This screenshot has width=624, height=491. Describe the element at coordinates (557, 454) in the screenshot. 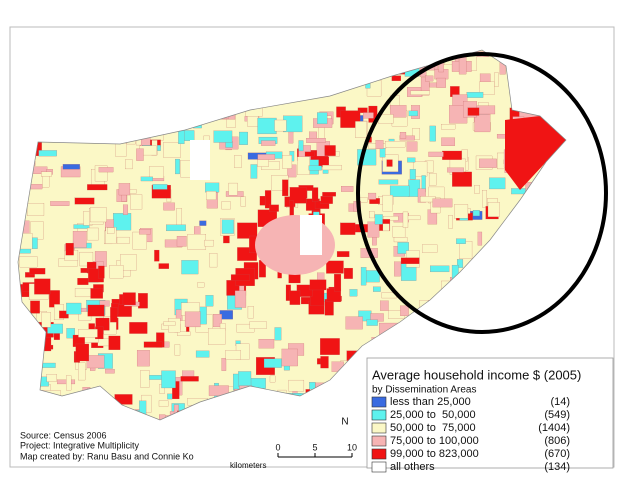

I see `legend-count: (670)` at that location.